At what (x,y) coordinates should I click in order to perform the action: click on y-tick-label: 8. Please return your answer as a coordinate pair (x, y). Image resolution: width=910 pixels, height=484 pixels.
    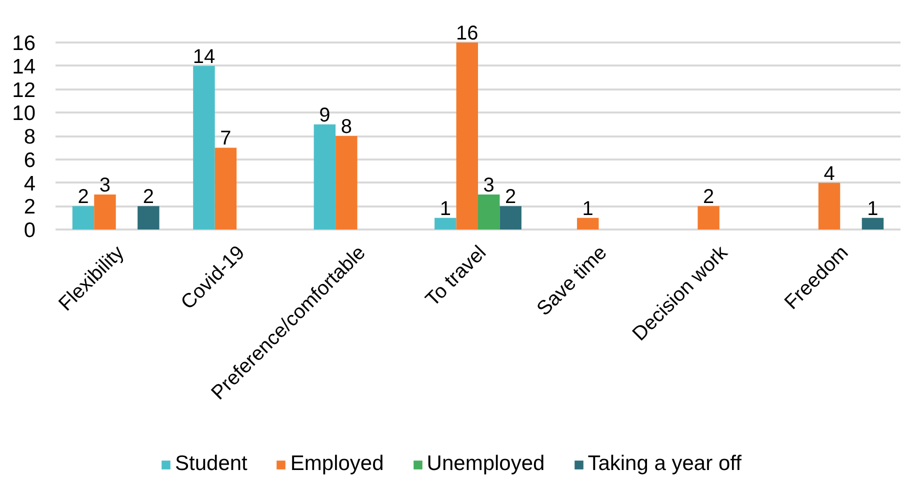
    Looking at the image, I should click on (30, 137).